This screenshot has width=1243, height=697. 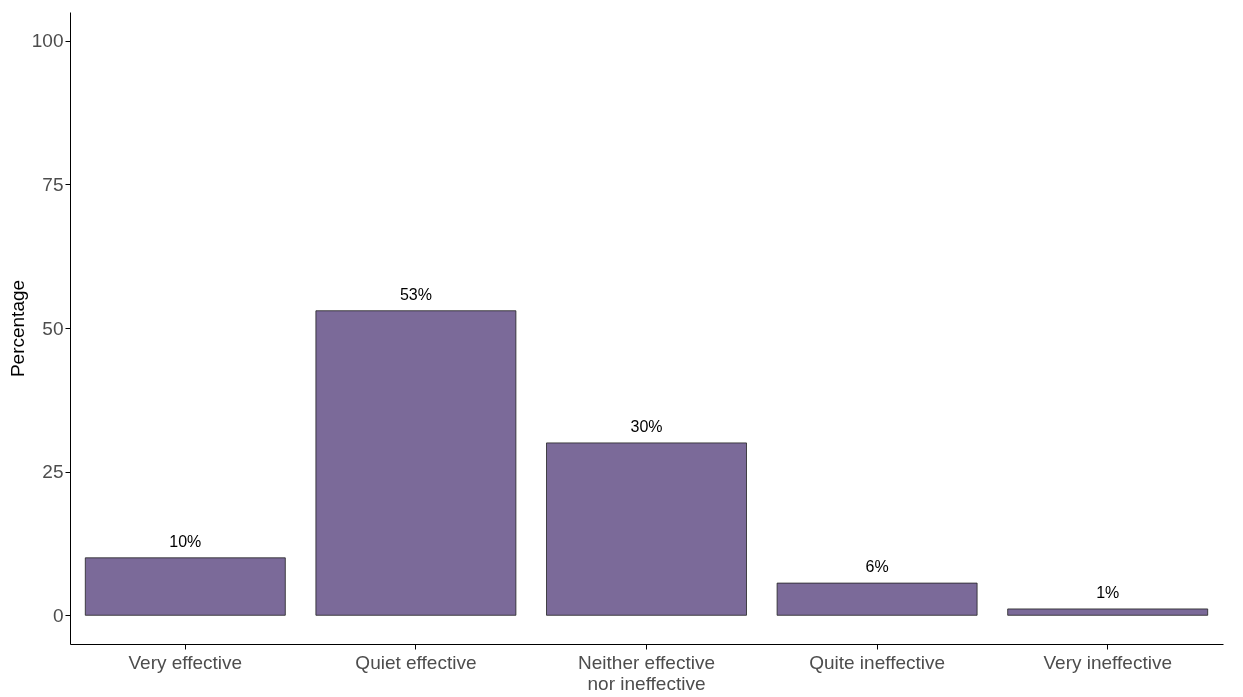 What do you see at coordinates (1107, 662) in the screenshot?
I see `x-tick-label: Very ineffective` at bounding box center [1107, 662].